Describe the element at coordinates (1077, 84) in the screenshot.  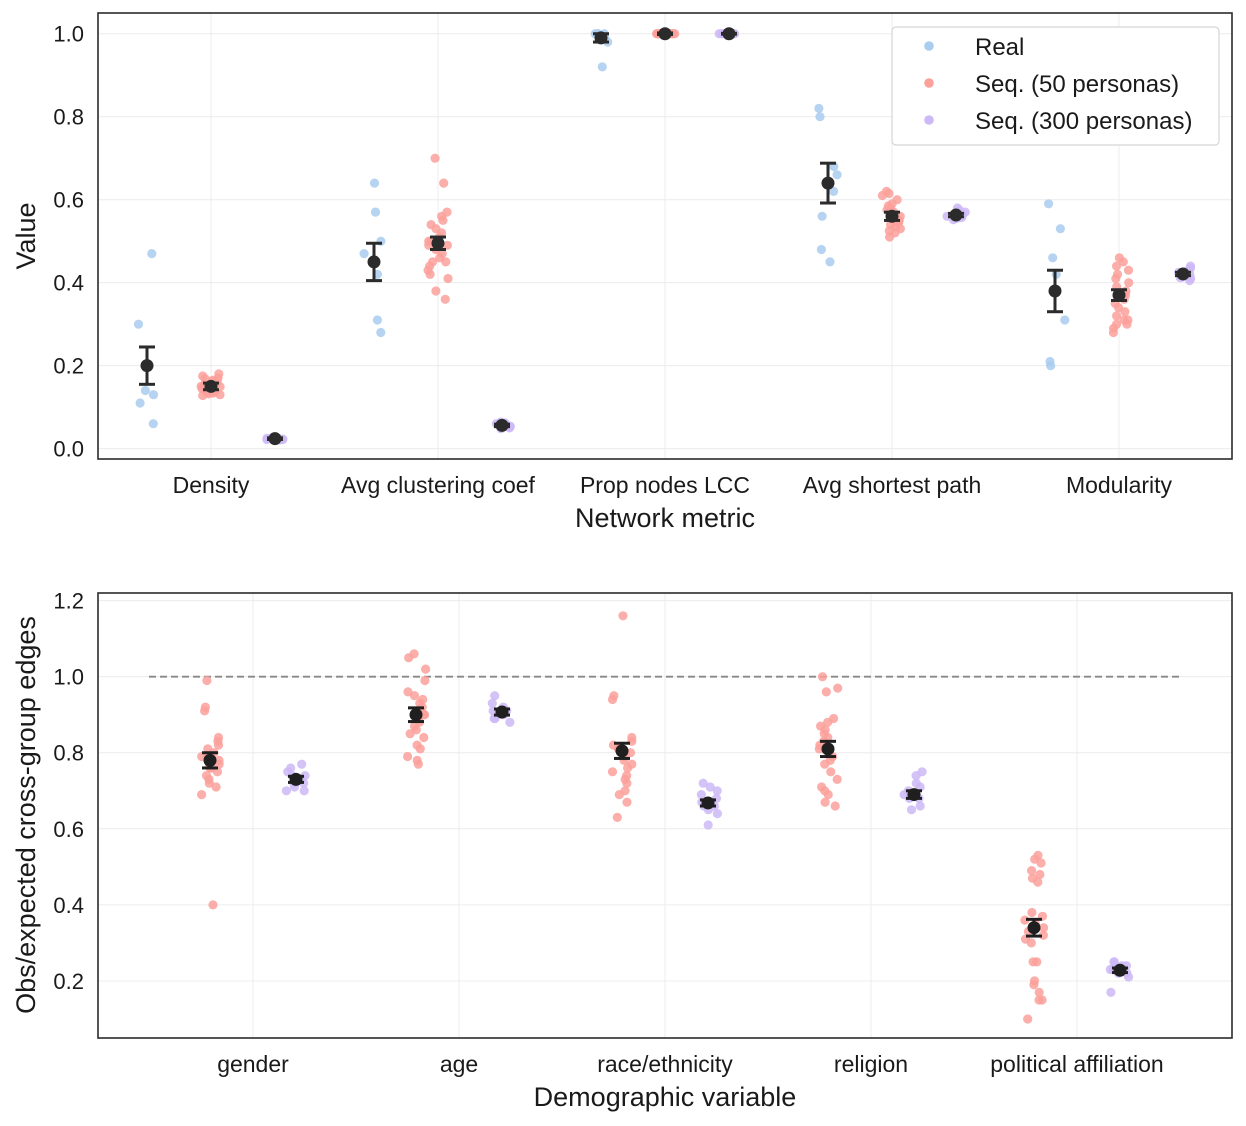
I see `legend-label-seq-50: Seq. (50 personas)` at that location.